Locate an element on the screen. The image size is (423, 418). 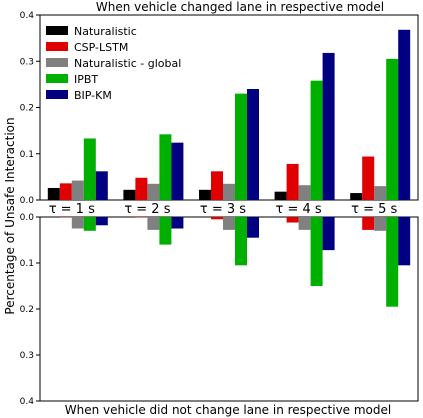
category-label: τ = 1 s is located at coordinates (72, 209).